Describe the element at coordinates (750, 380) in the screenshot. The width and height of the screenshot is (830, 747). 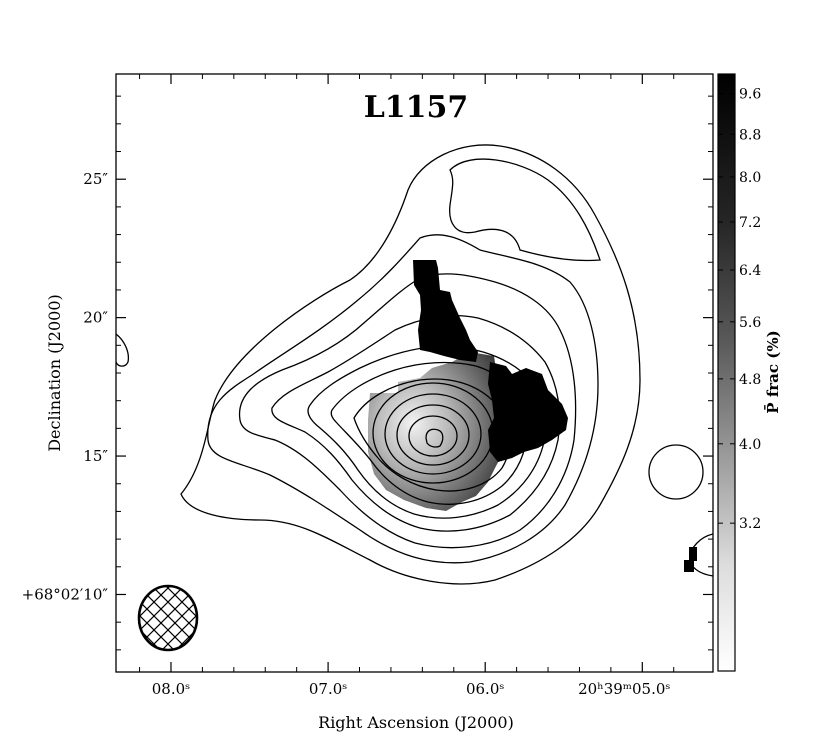
I see `cb-tick-label-6: 4.8` at that location.